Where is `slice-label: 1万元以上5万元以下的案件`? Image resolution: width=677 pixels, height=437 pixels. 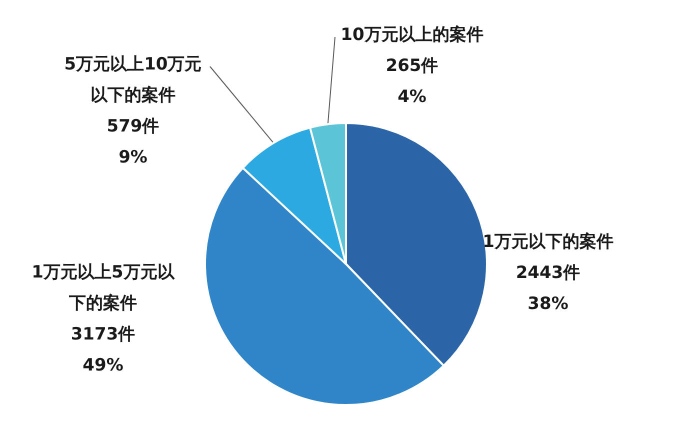
slice-label: 1万元以上5万元以下的案件 is located at coordinates (104, 288).